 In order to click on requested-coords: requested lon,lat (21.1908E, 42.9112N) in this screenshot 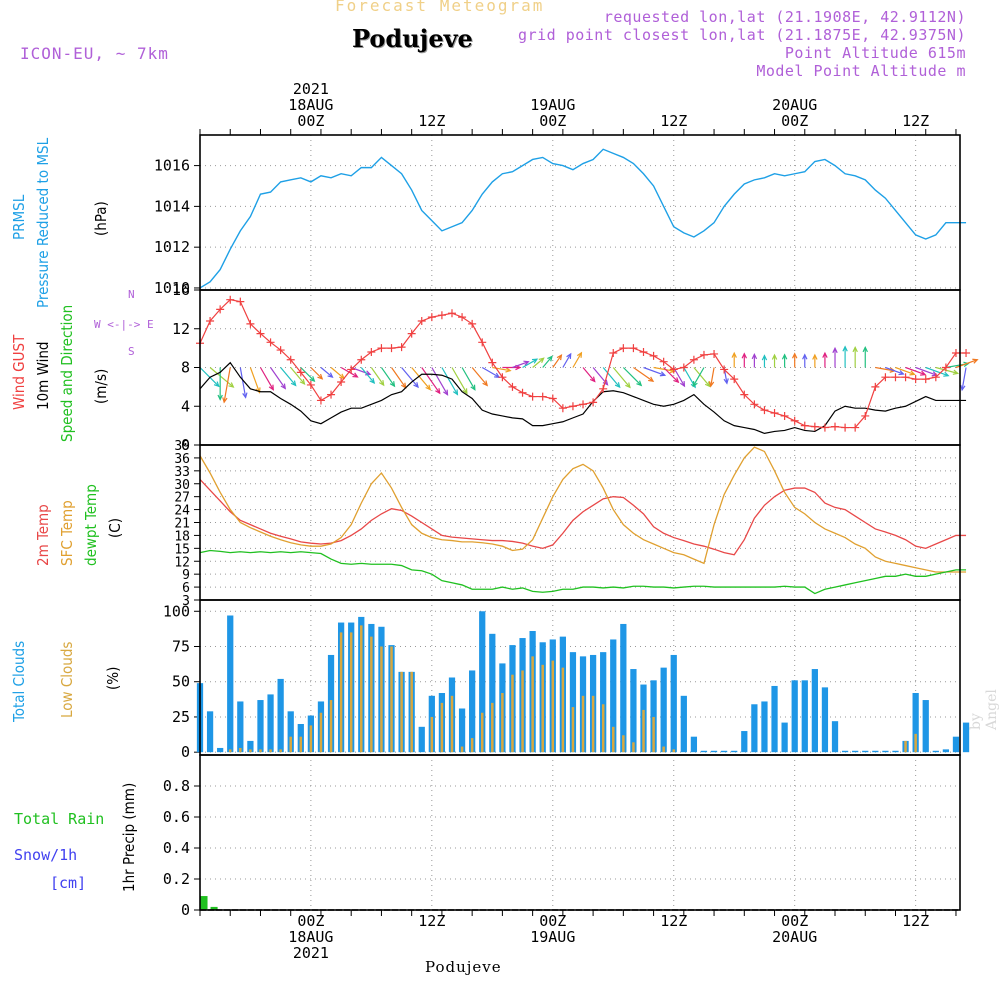, I will do `click(784, 17)`.